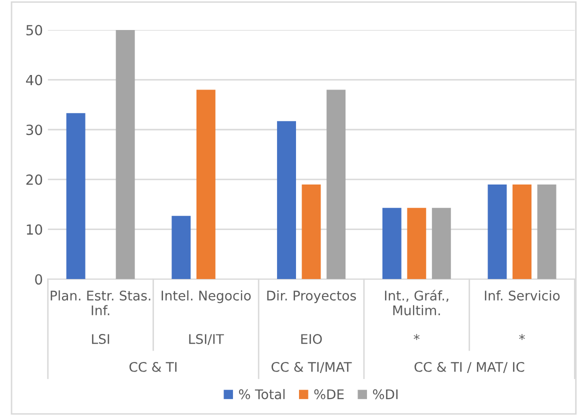 This screenshot has width=577, height=416. I want to click on y-tick-label: 50, so click(34, 30).